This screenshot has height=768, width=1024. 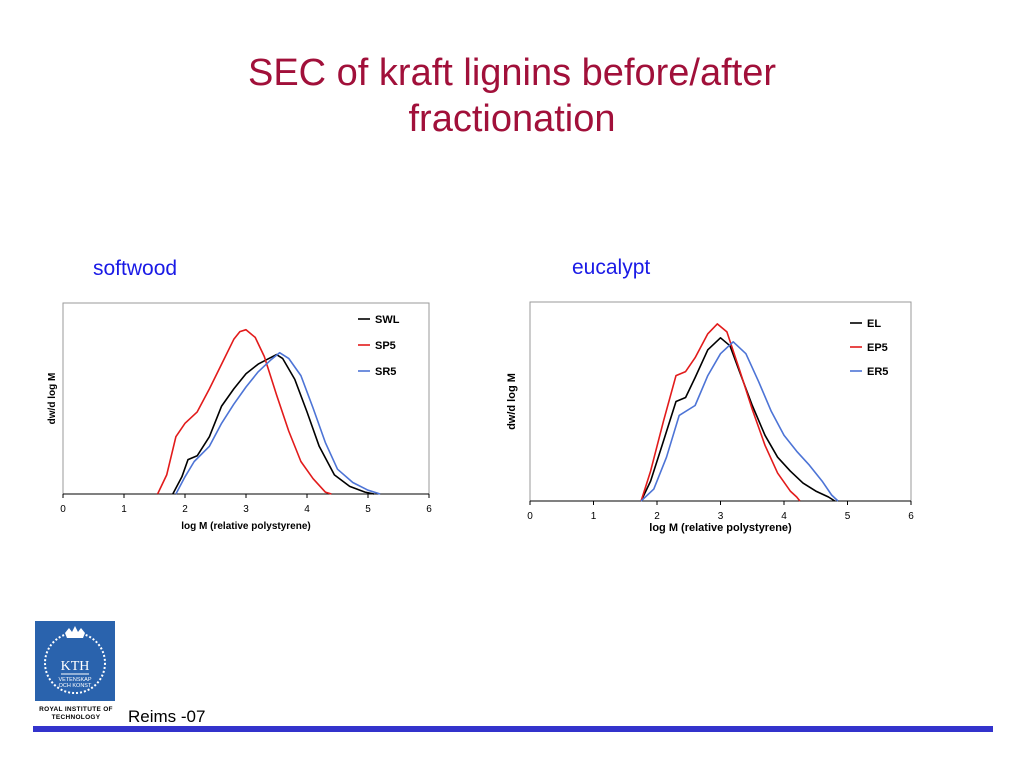 What do you see at coordinates (76, 713) in the screenshot?
I see `institution-name: ROYAL INSTITUTE OF TECHNOLOGY` at bounding box center [76, 713].